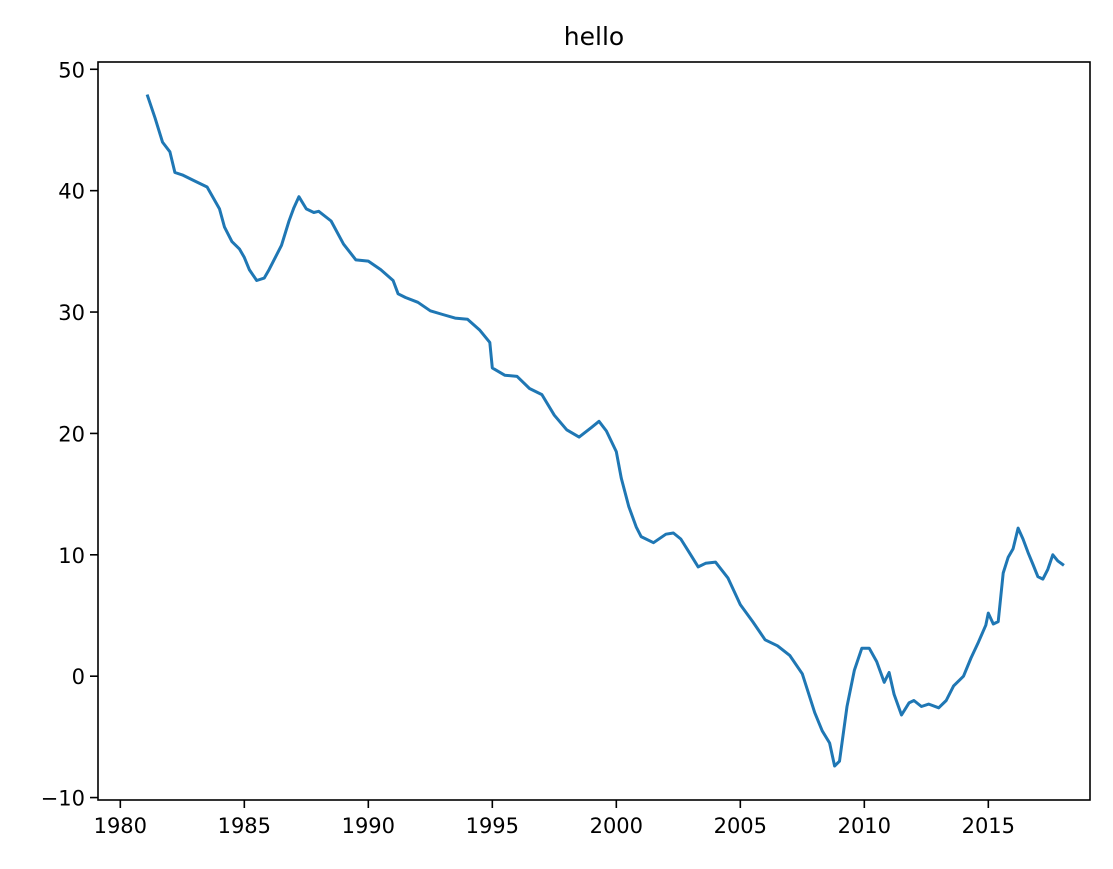  Describe the element at coordinates (71, 70) in the screenshot. I see `y-tick-label: 50` at that location.